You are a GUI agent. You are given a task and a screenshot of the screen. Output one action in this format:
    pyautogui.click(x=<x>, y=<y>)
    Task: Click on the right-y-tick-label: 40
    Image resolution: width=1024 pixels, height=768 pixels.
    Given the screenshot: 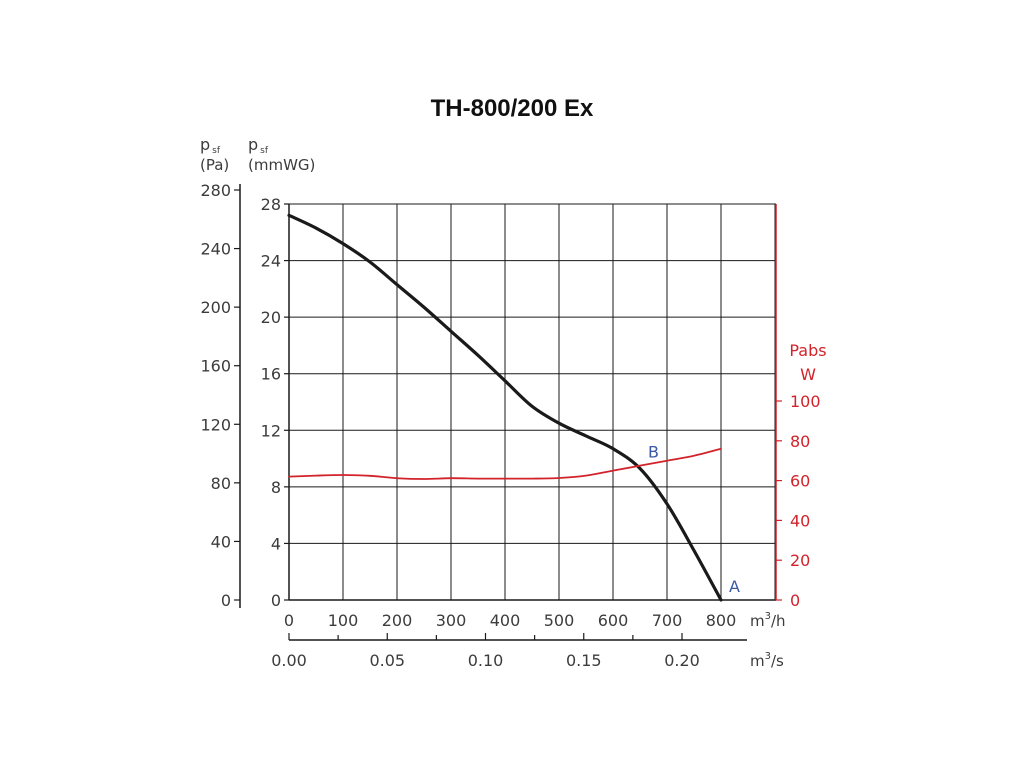 What is the action you would take?
    pyautogui.click(x=800, y=520)
    